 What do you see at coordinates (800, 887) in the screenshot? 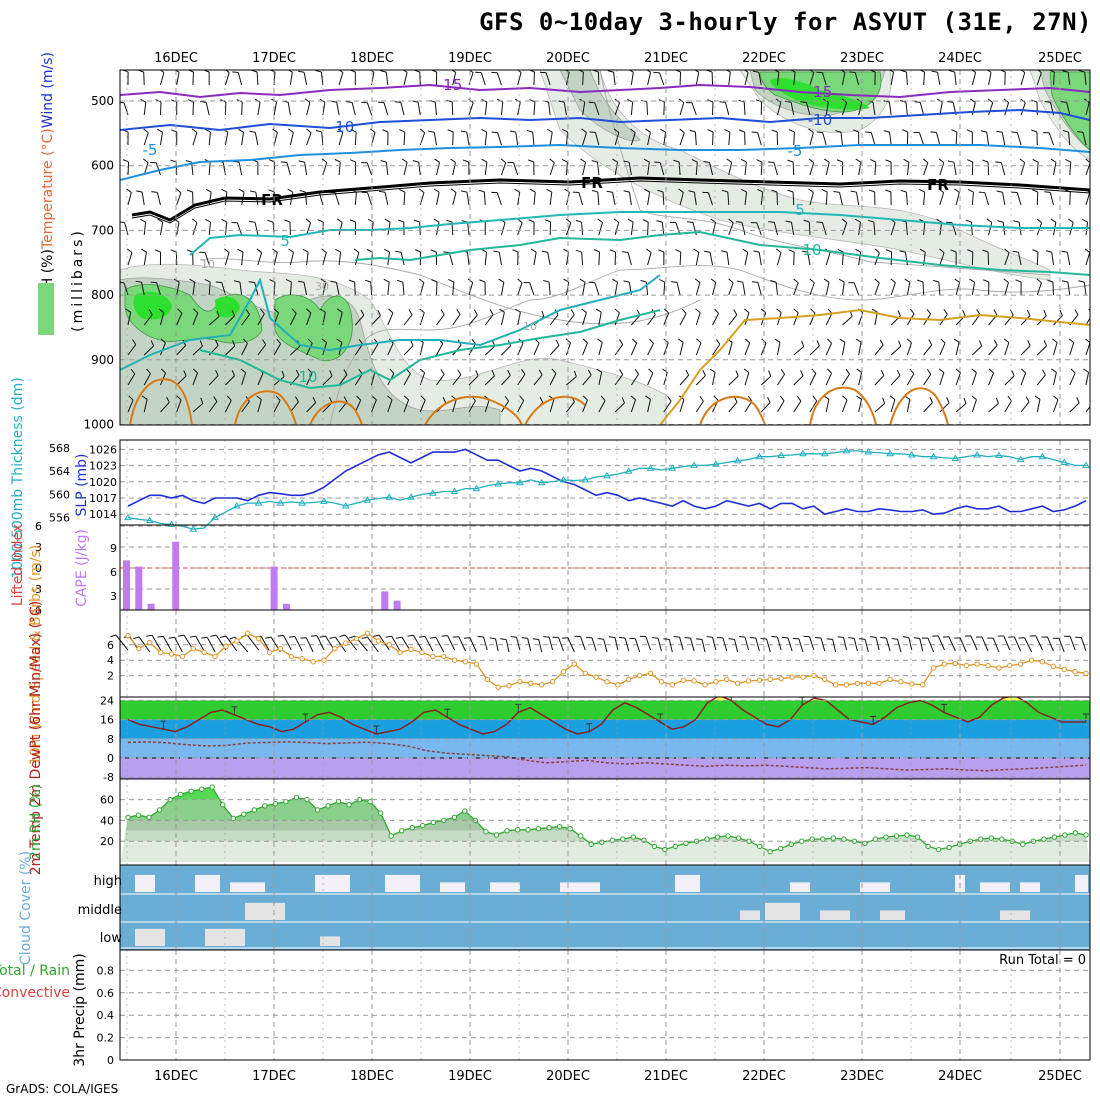
I see `cloud-block` at bounding box center [800, 887].